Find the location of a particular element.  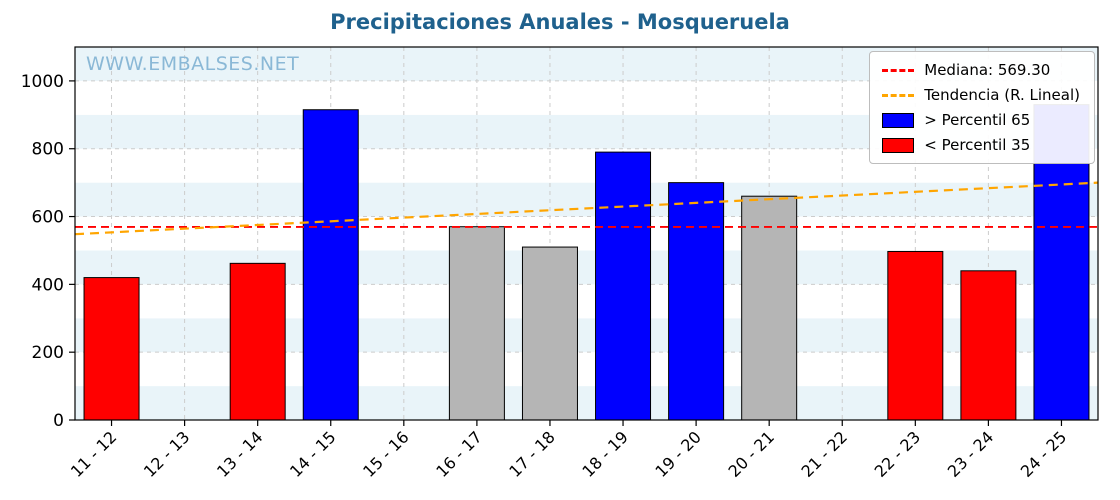

legend-item-median: Mediana: 569.30 is located at coordinates (981, 70).